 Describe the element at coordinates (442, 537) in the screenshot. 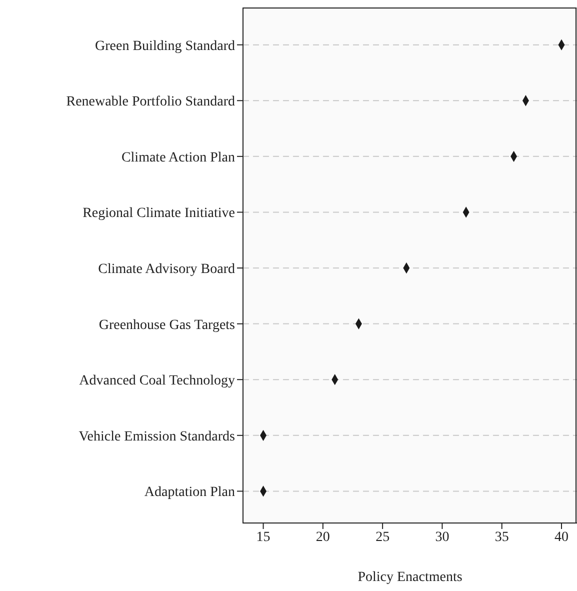

I see `x-tick-label: 30` at that location.